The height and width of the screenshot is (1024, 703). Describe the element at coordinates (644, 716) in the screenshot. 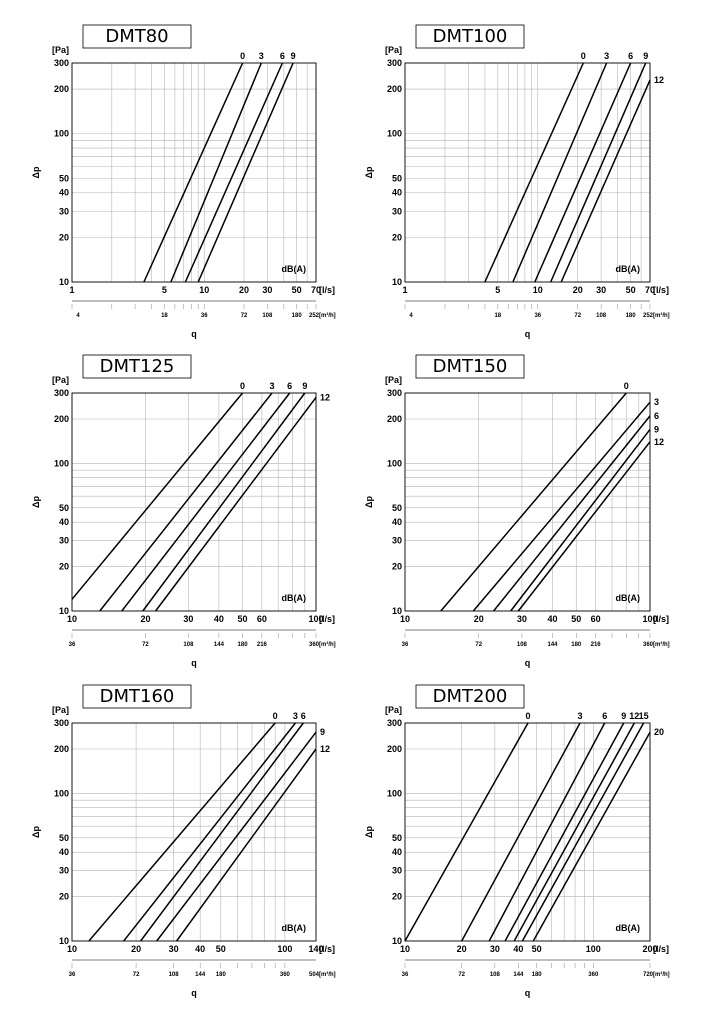

I see `series-label: 15` at that location.